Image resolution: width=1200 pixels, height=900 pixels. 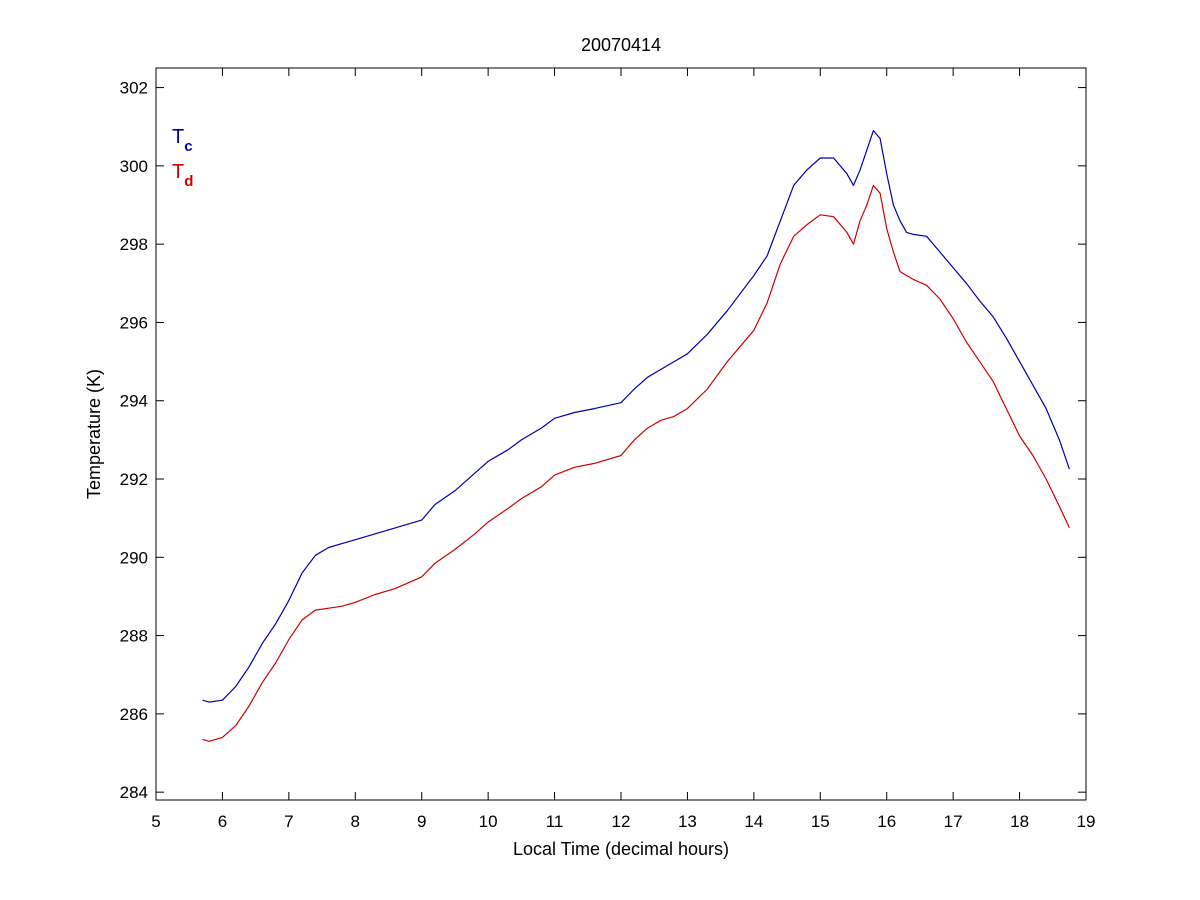 I want to click on x-tick-label: 18, so click(x=1019, y=821).